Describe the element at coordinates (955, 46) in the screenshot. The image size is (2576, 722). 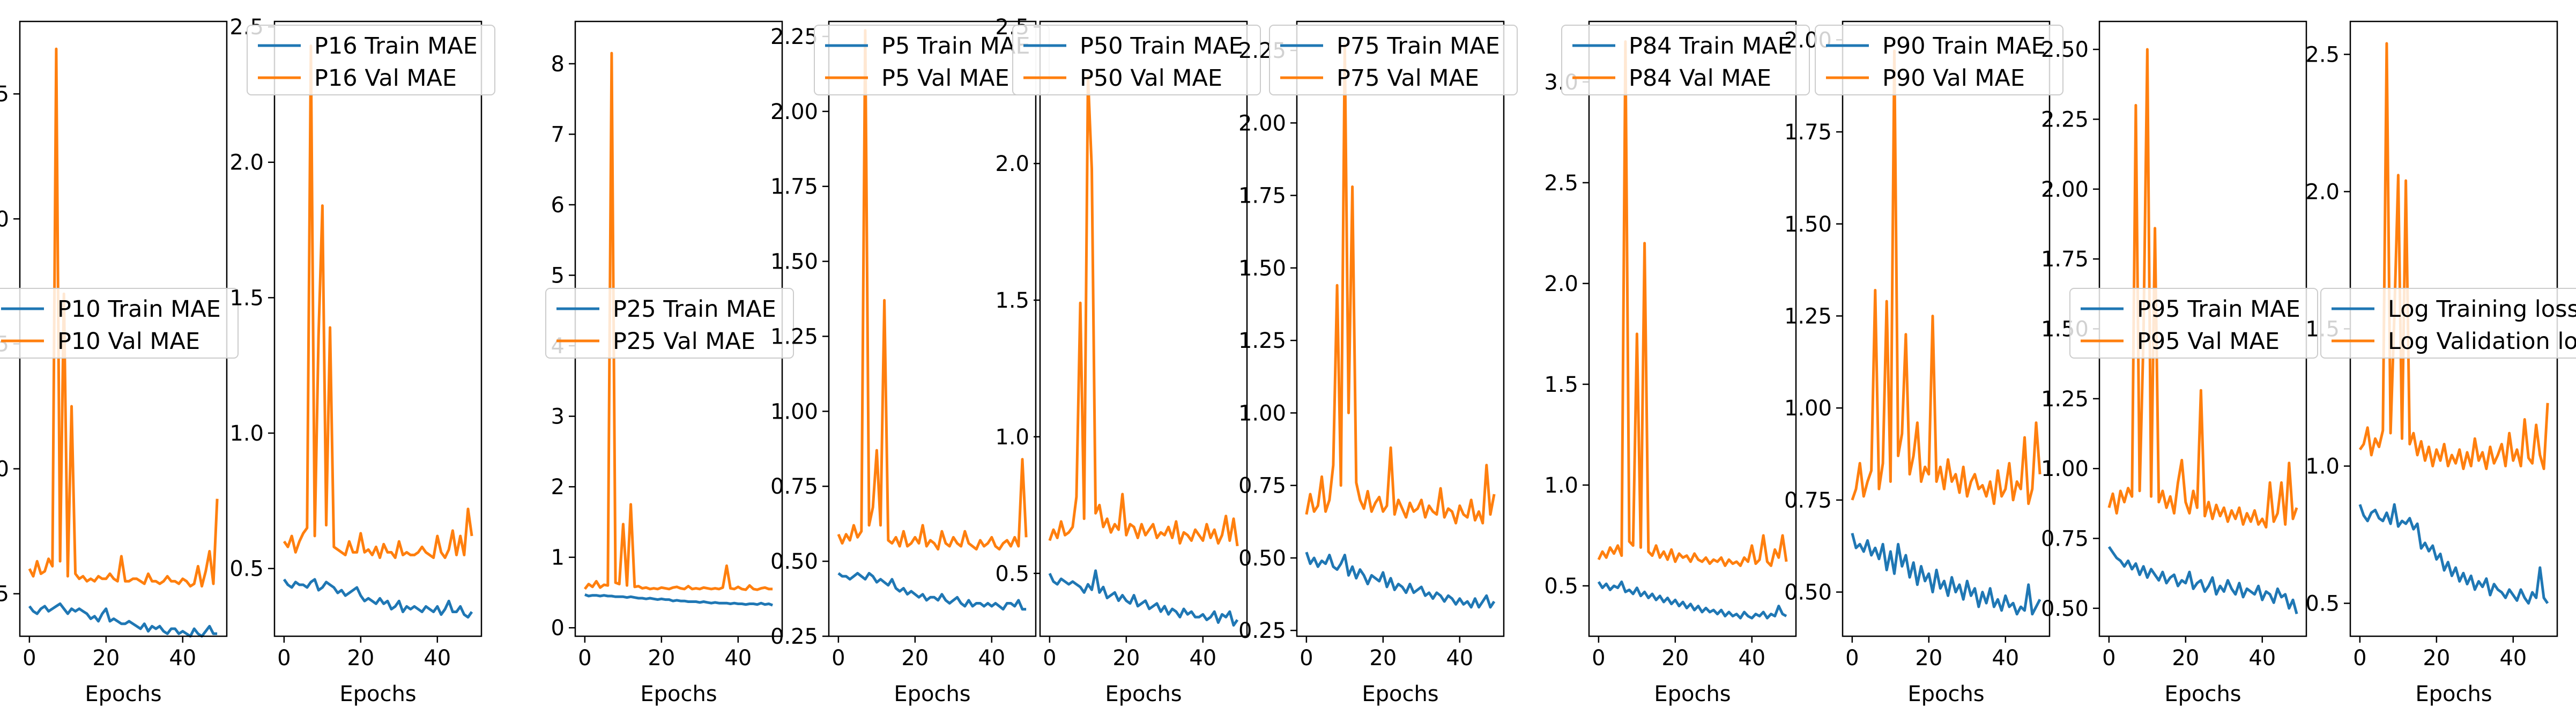
I see `legend-label: P5 Train MAE` at that location.